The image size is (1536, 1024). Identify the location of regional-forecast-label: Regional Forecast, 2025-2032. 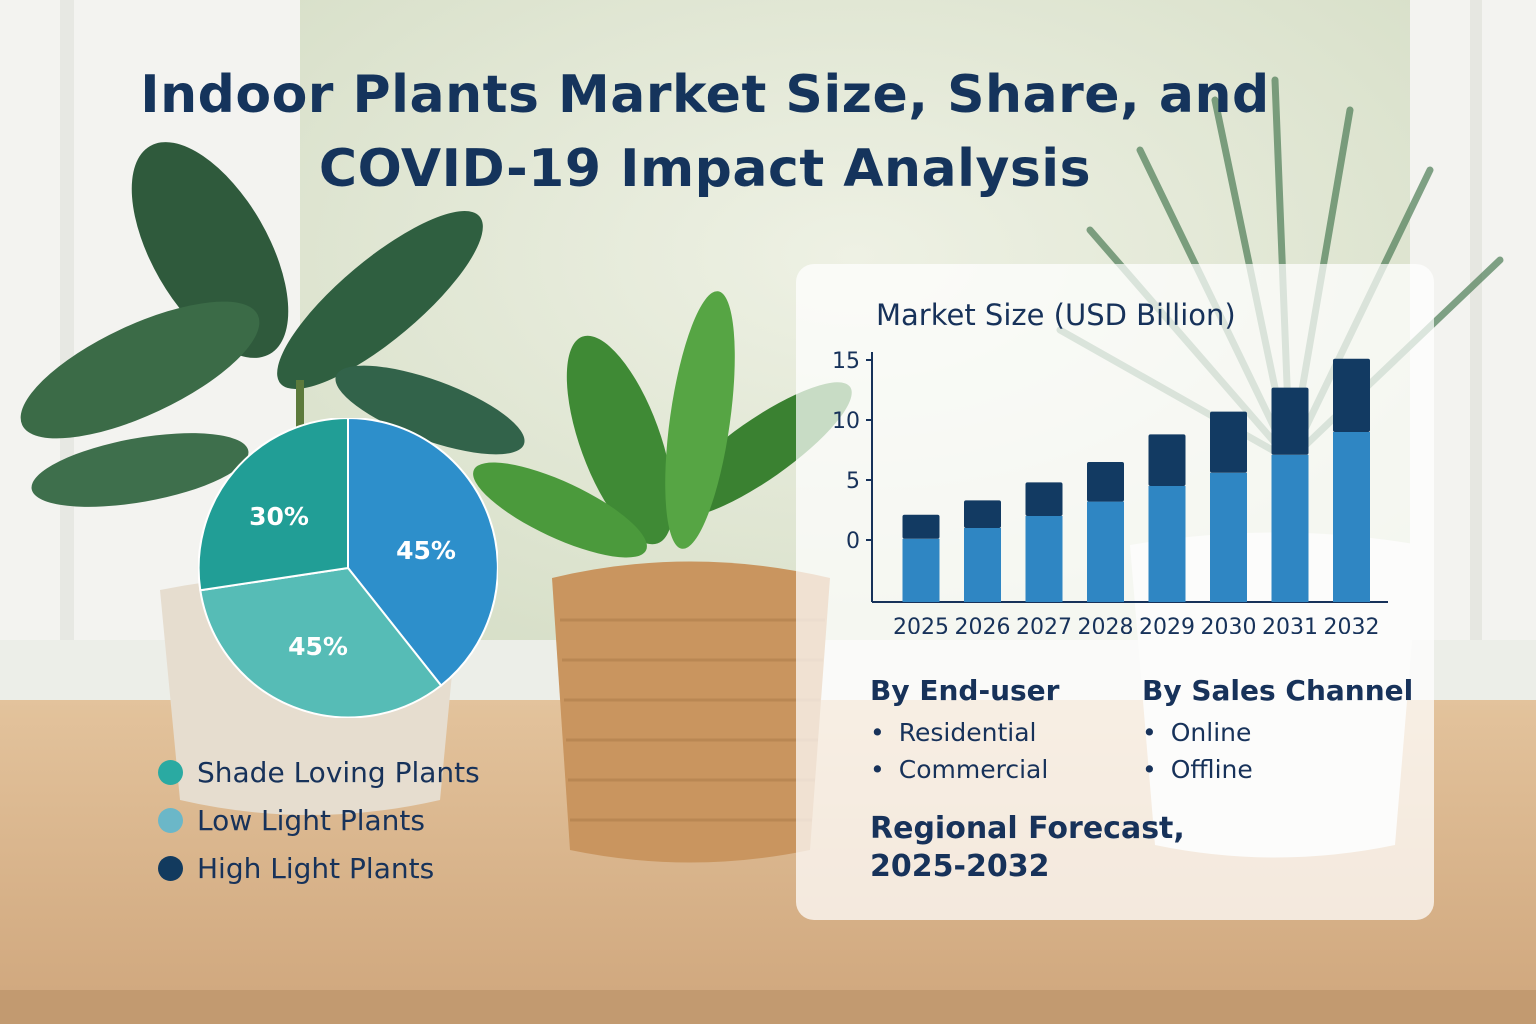
(1027, 847).